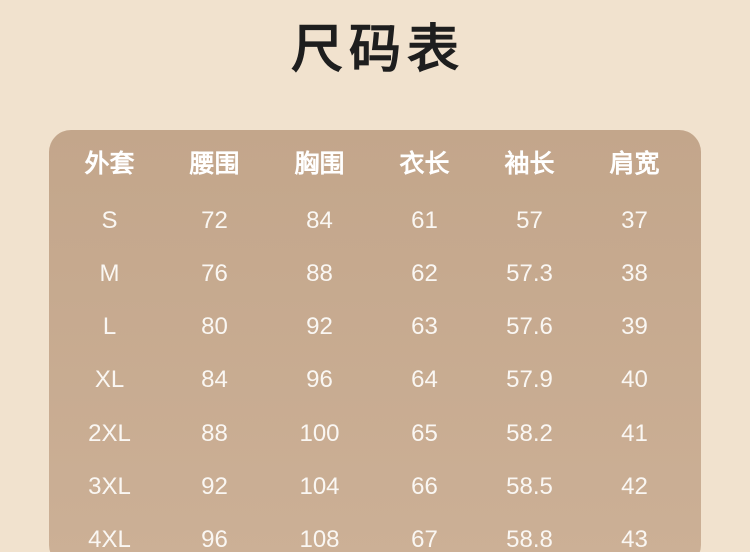 This screenshot has height=552, width=750. What do you see at coordinates (109, 380) in the screenshot?
I see `size-label-cell: XL` at bounding box center [109, 380].